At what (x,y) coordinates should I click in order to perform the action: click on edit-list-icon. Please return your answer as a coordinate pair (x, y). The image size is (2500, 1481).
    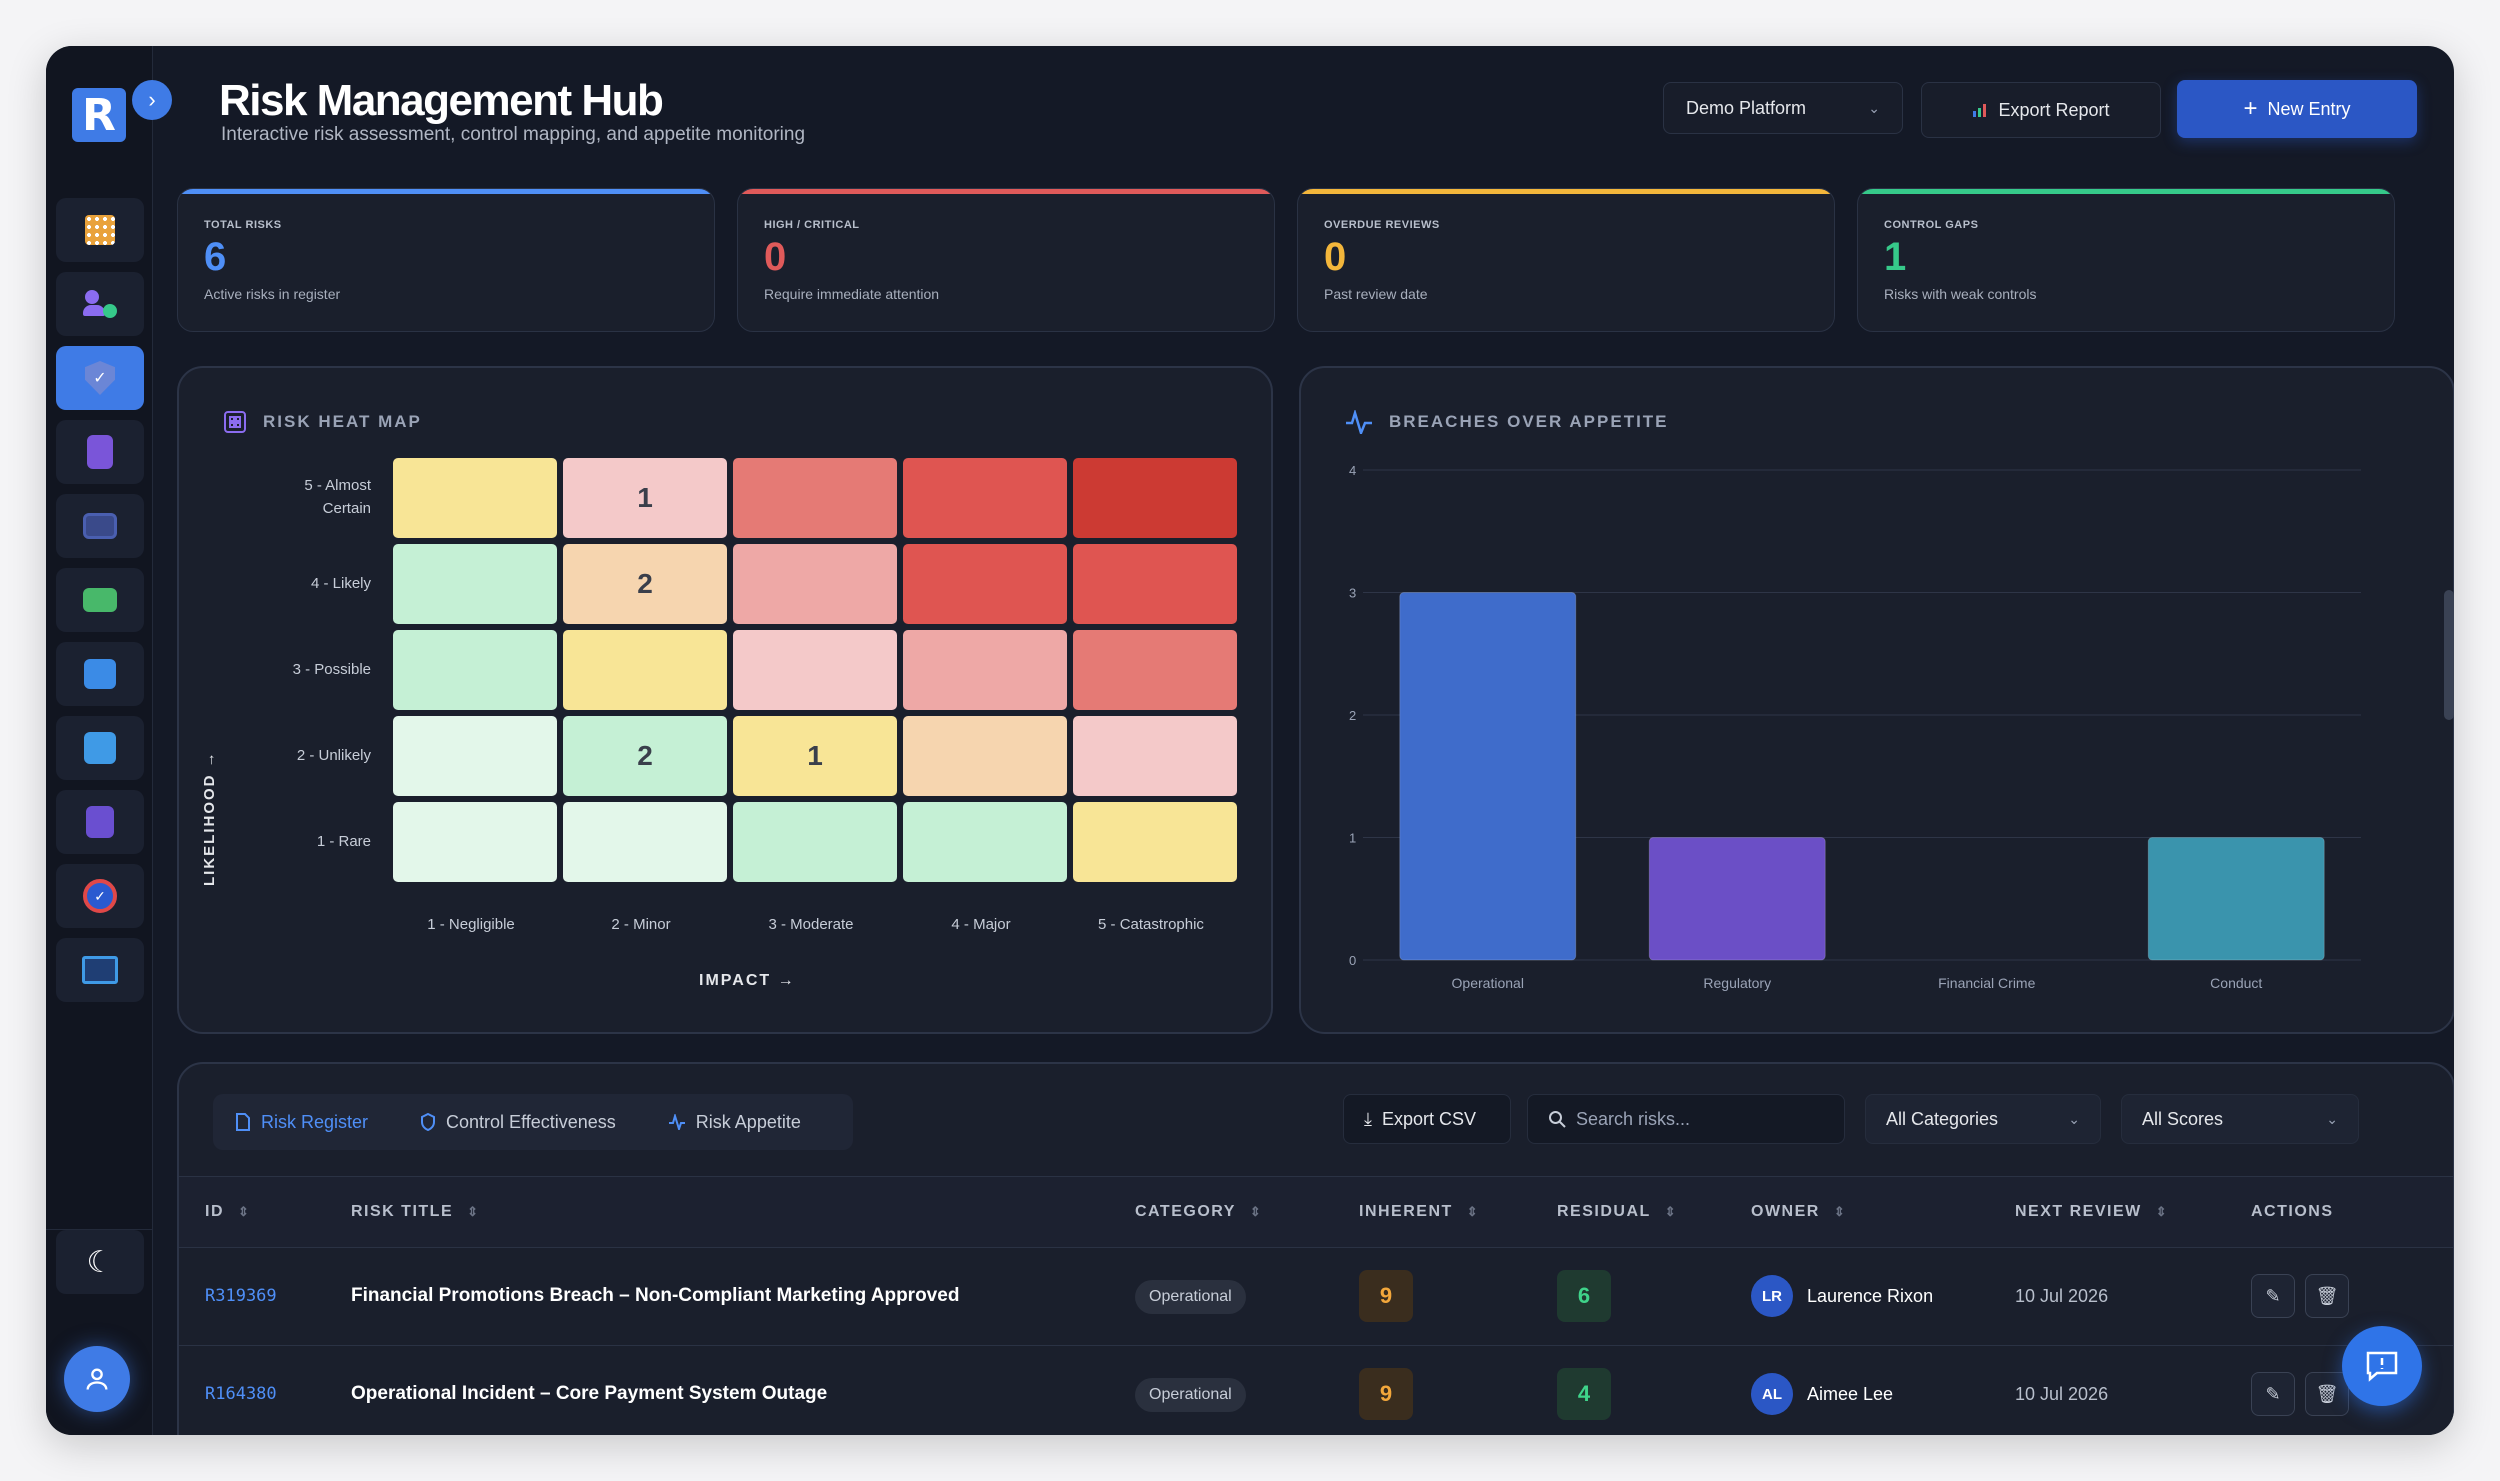
    Looking at the image, I should click on (100, 748).